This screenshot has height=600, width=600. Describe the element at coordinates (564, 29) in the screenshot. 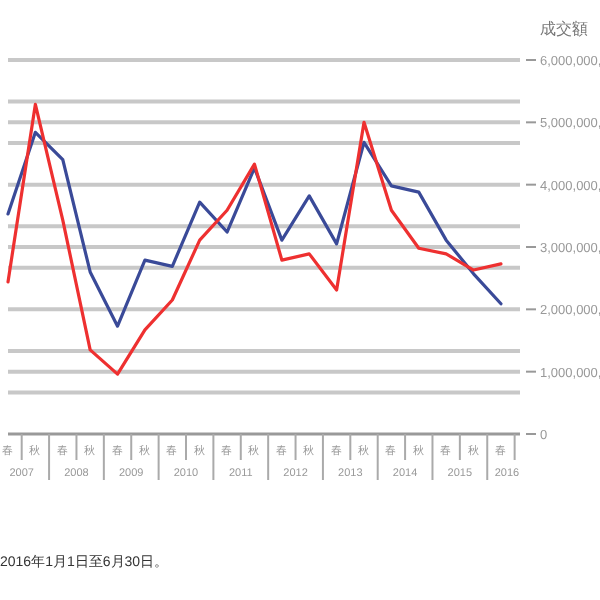

I see `y-axis-title: 成交額` at that location.